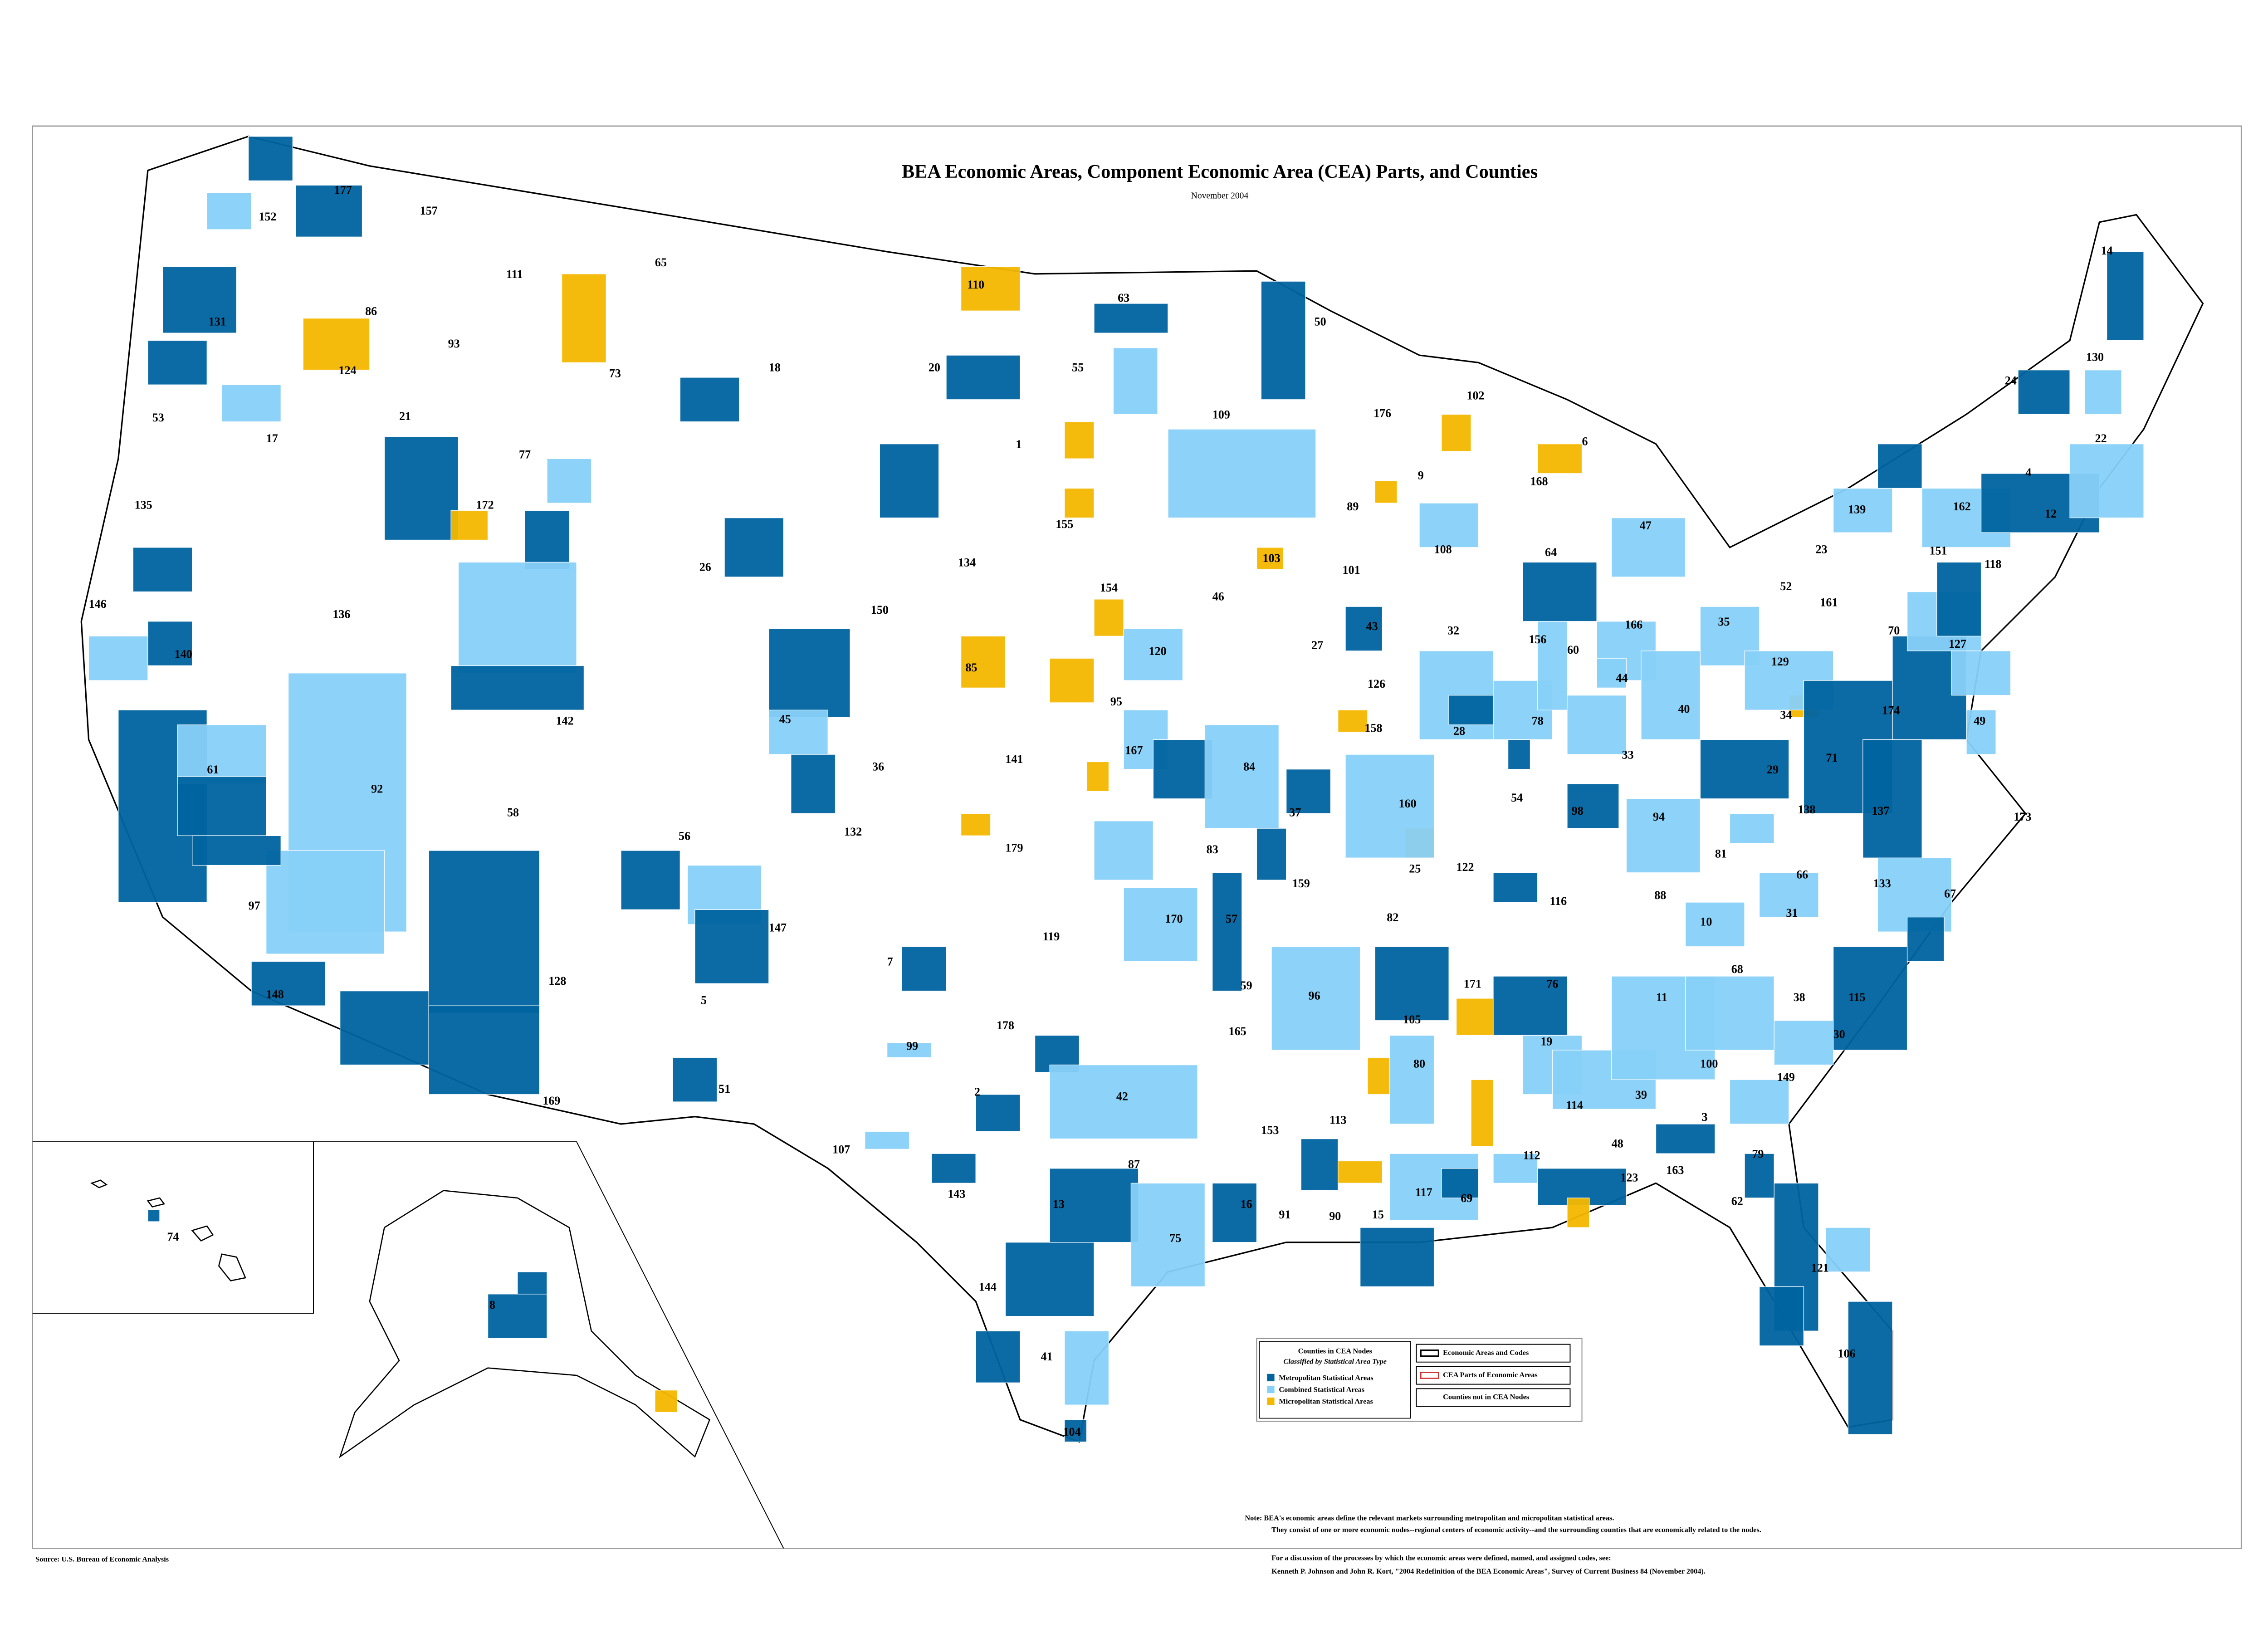  I want to click on area-code: 11, so click(1662, 997).